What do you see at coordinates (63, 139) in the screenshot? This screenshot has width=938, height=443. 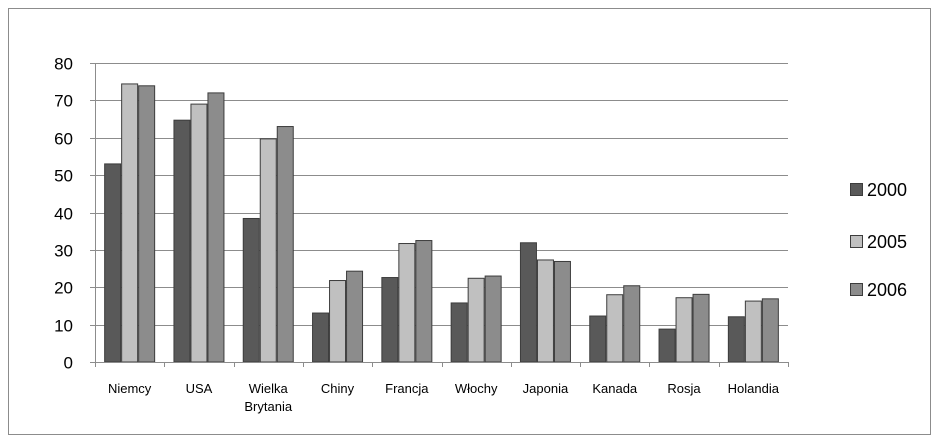 I see `y-tick-label: 60` at bounding box center [63, 139].